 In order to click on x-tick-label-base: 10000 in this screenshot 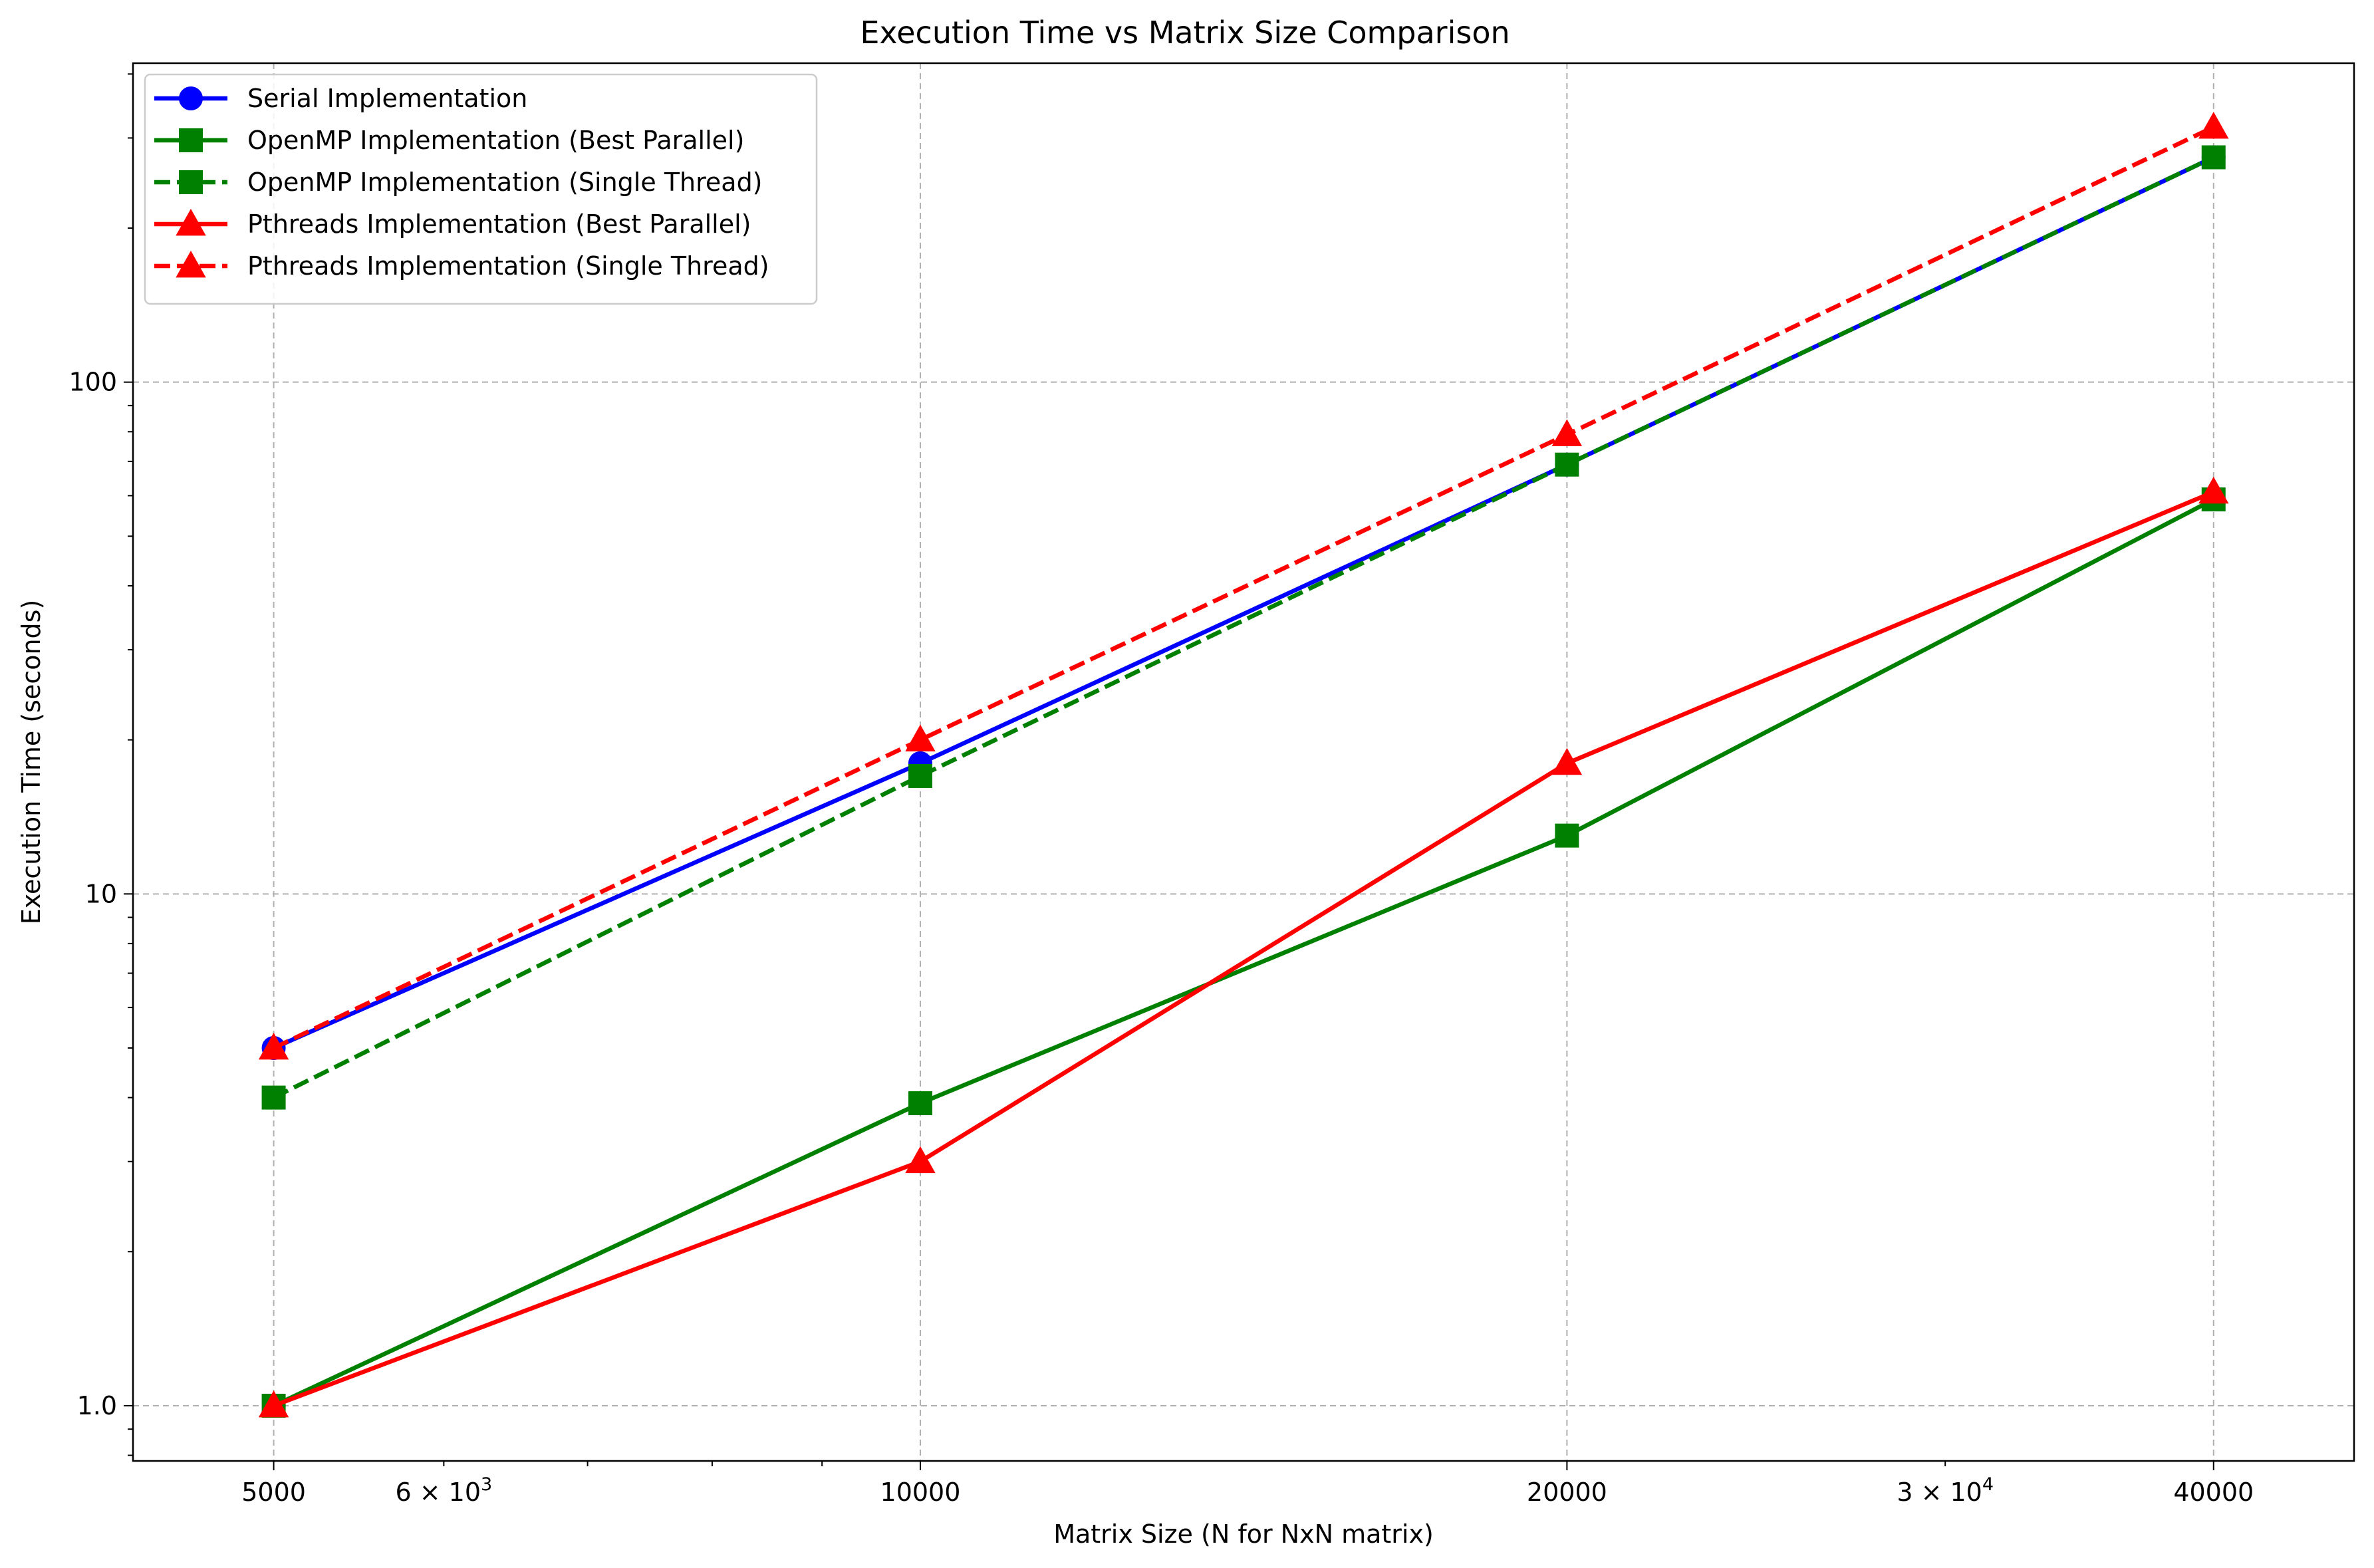, I will do `click(920, 1492)`.